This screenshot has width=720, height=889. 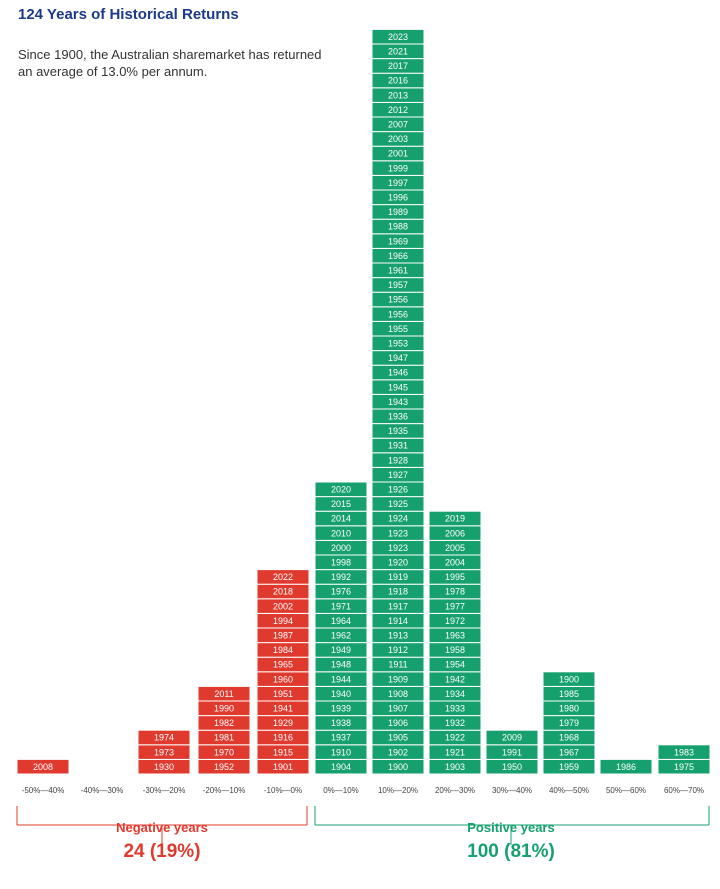 I want to click on bar-cell-year: 2012, so click(x=398, y=110).